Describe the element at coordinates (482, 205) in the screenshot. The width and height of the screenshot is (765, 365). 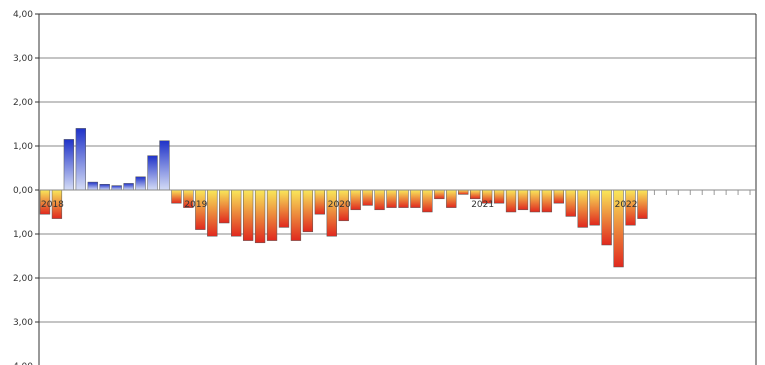
I see `x-year-label: 2021` at that location.